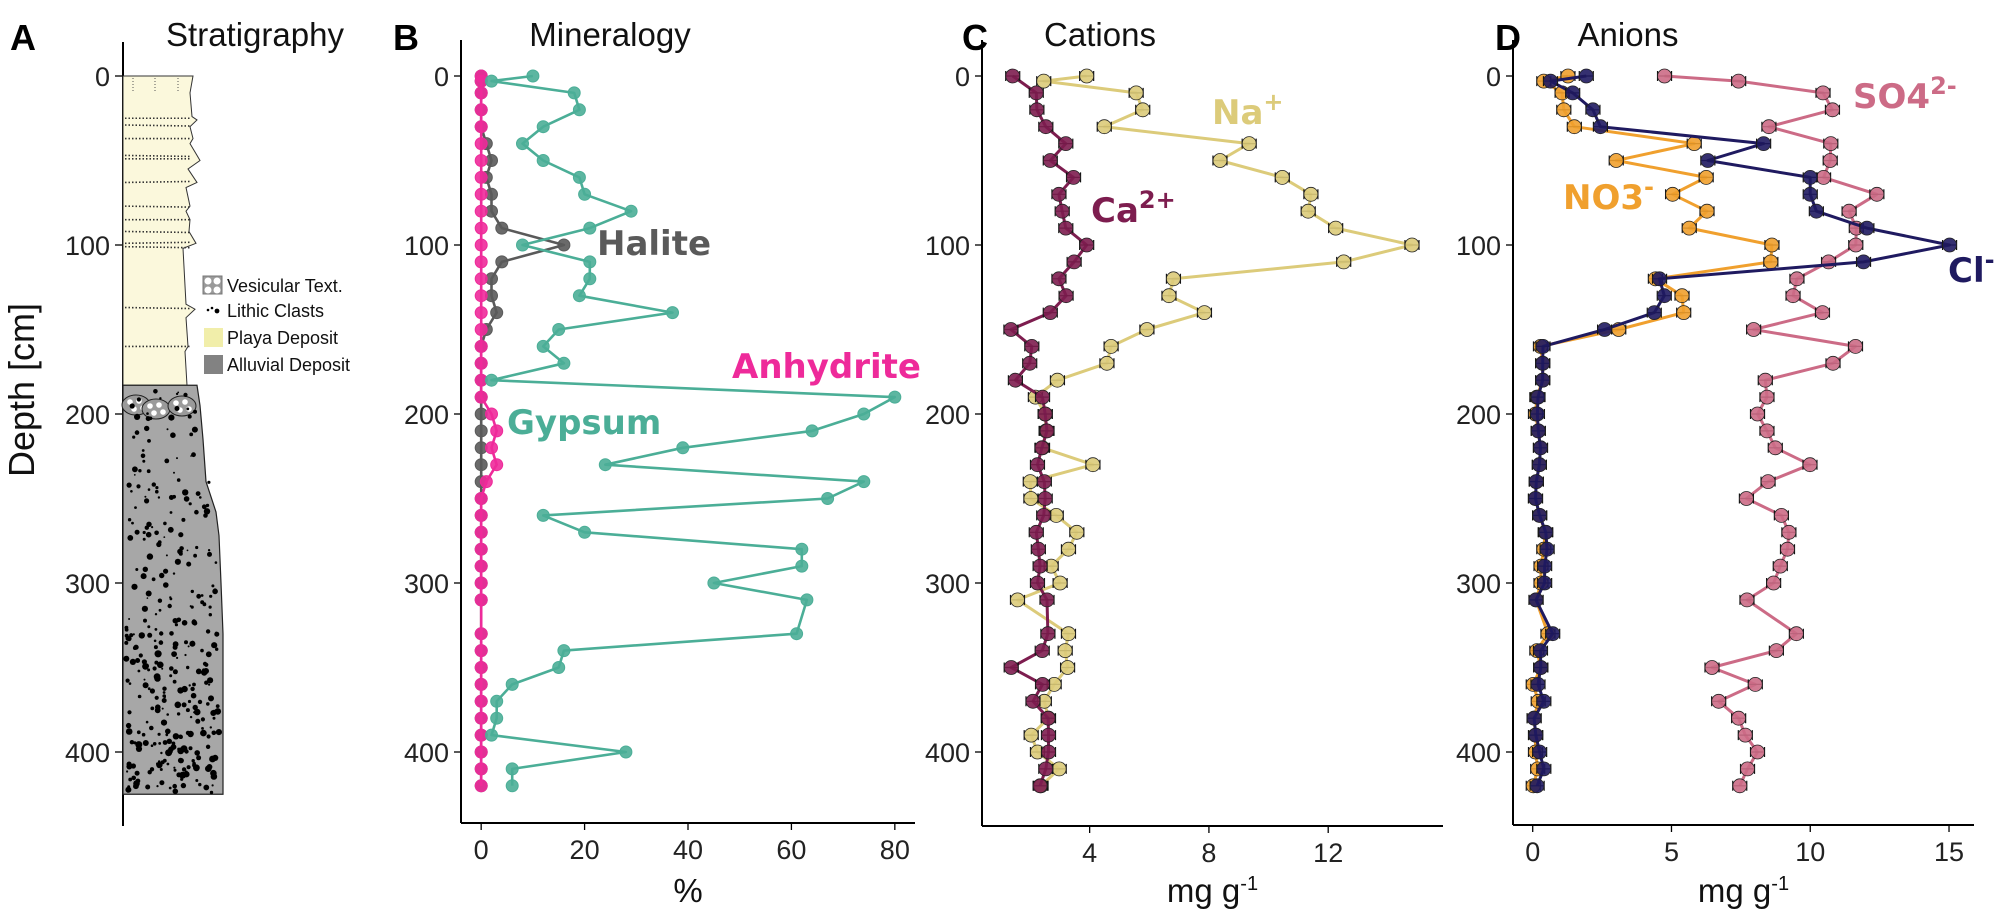  What do you see at coordinates (1100, 34) in the screenshot?
I see `panel-title: Cations` at bounding box center [1100, 34].